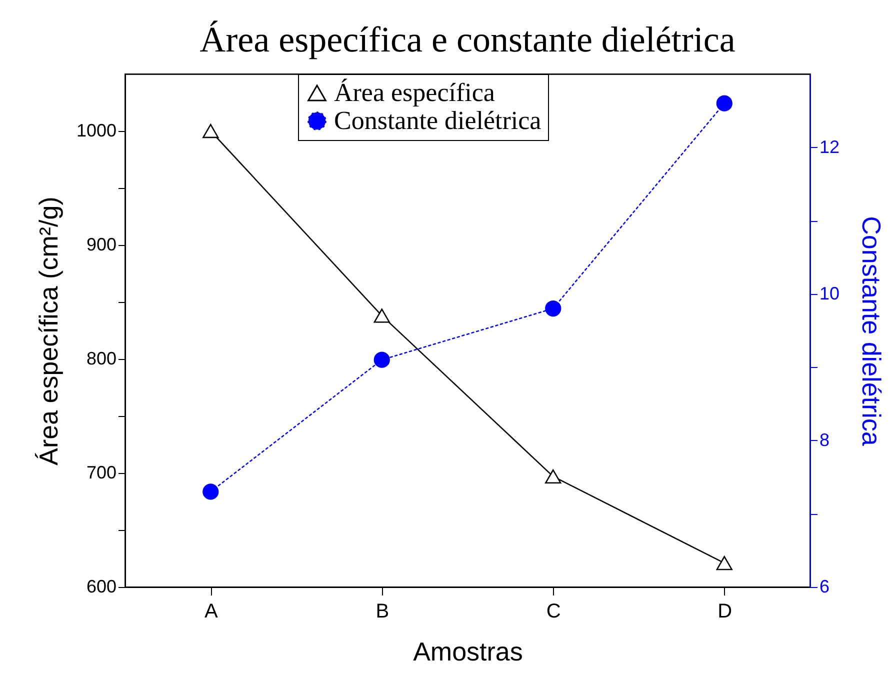  I want to click on y-tick-label: 900, so click(101, 244).